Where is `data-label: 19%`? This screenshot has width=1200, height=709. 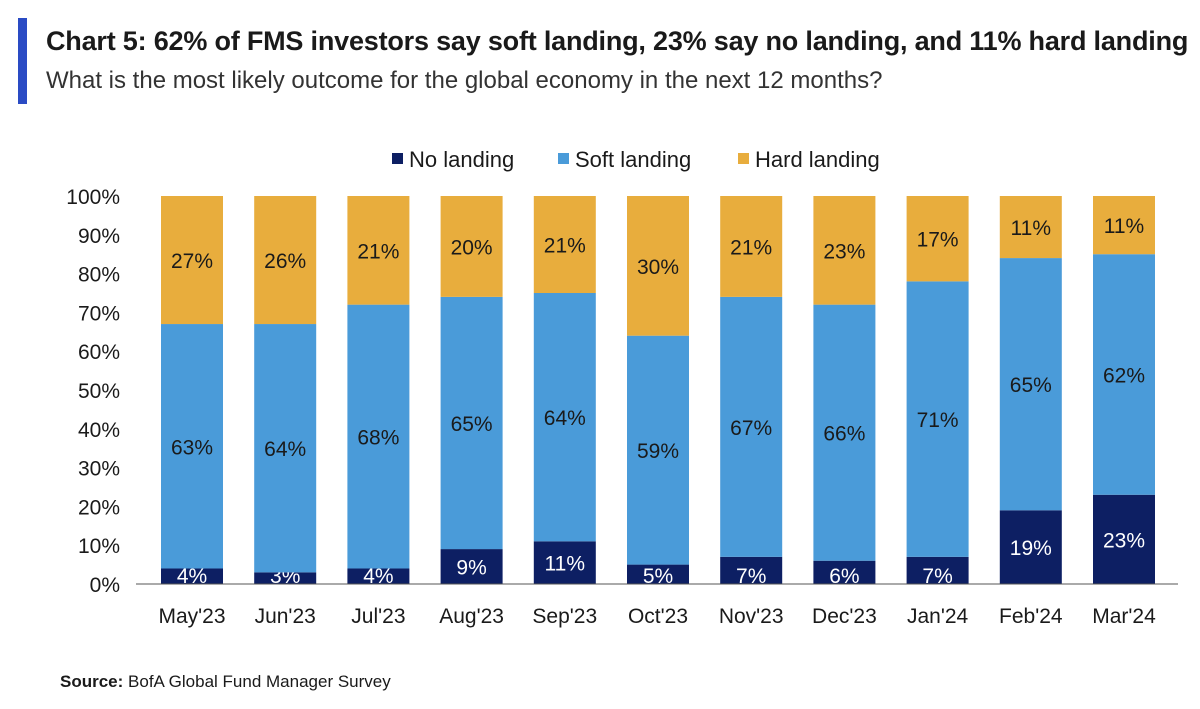
data-label: 19% is located at coordinates (1031, 548).